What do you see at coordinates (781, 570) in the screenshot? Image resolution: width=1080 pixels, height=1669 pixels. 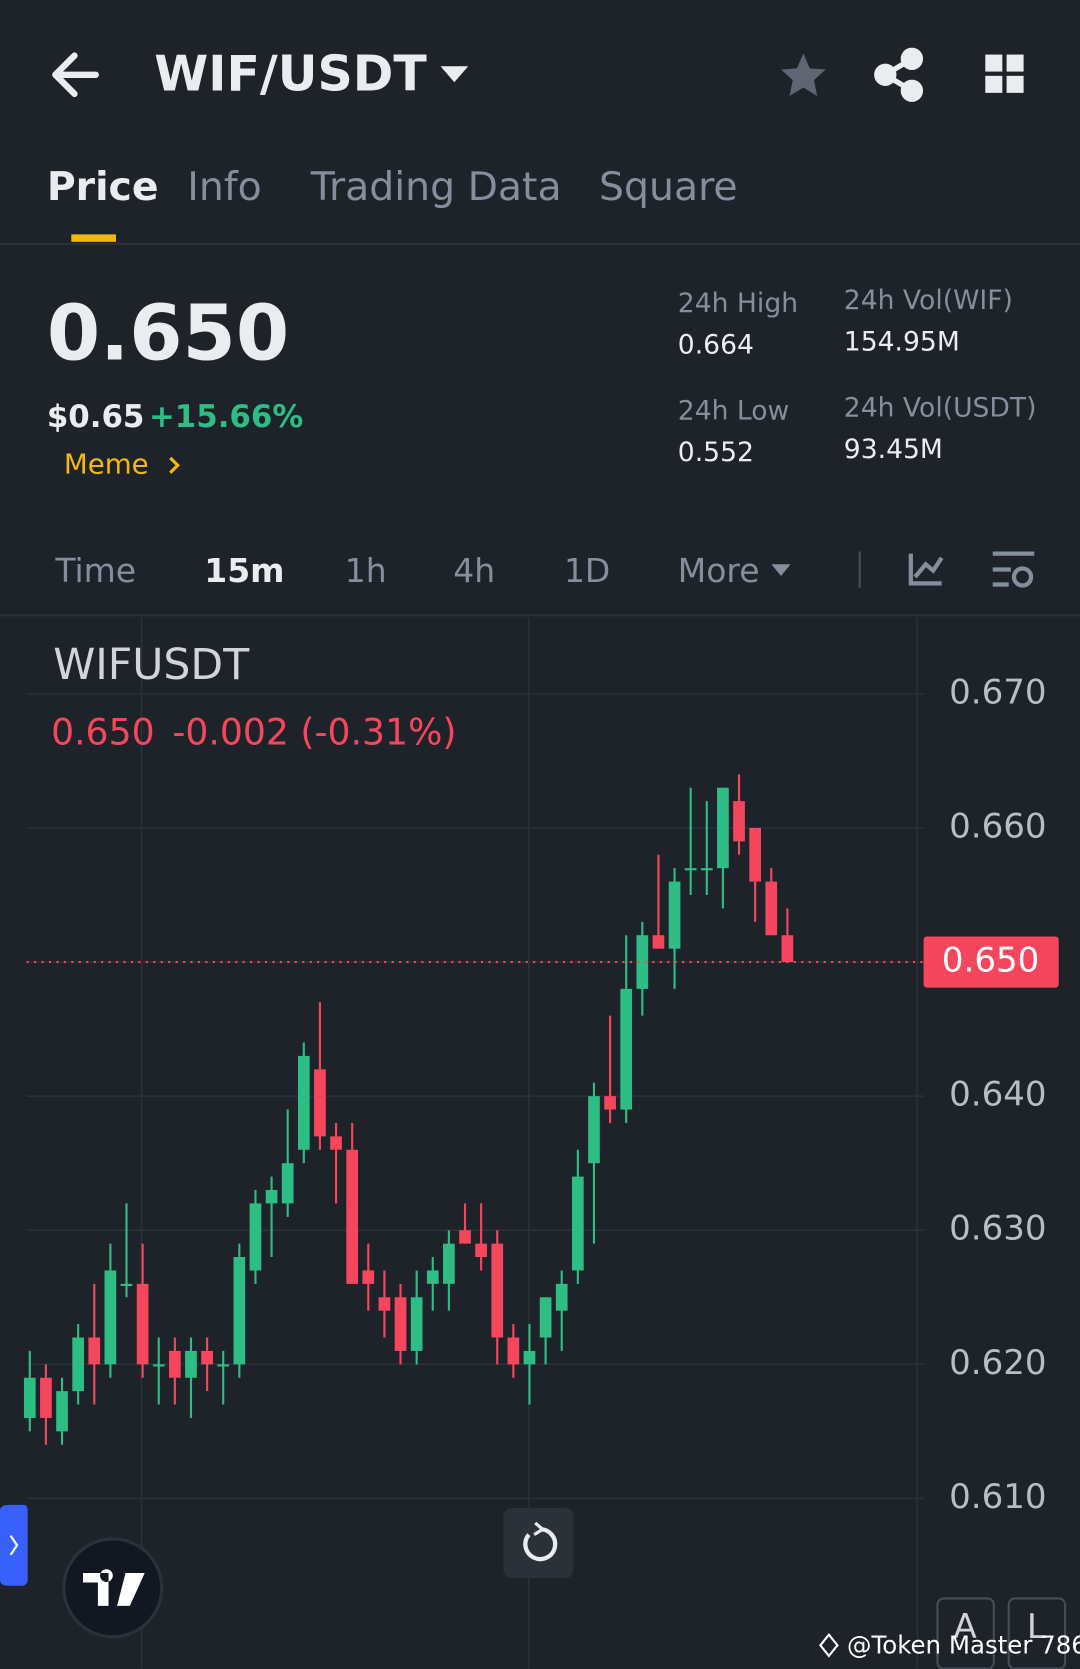 I see `more-caret` at bounding box center [781, 570].